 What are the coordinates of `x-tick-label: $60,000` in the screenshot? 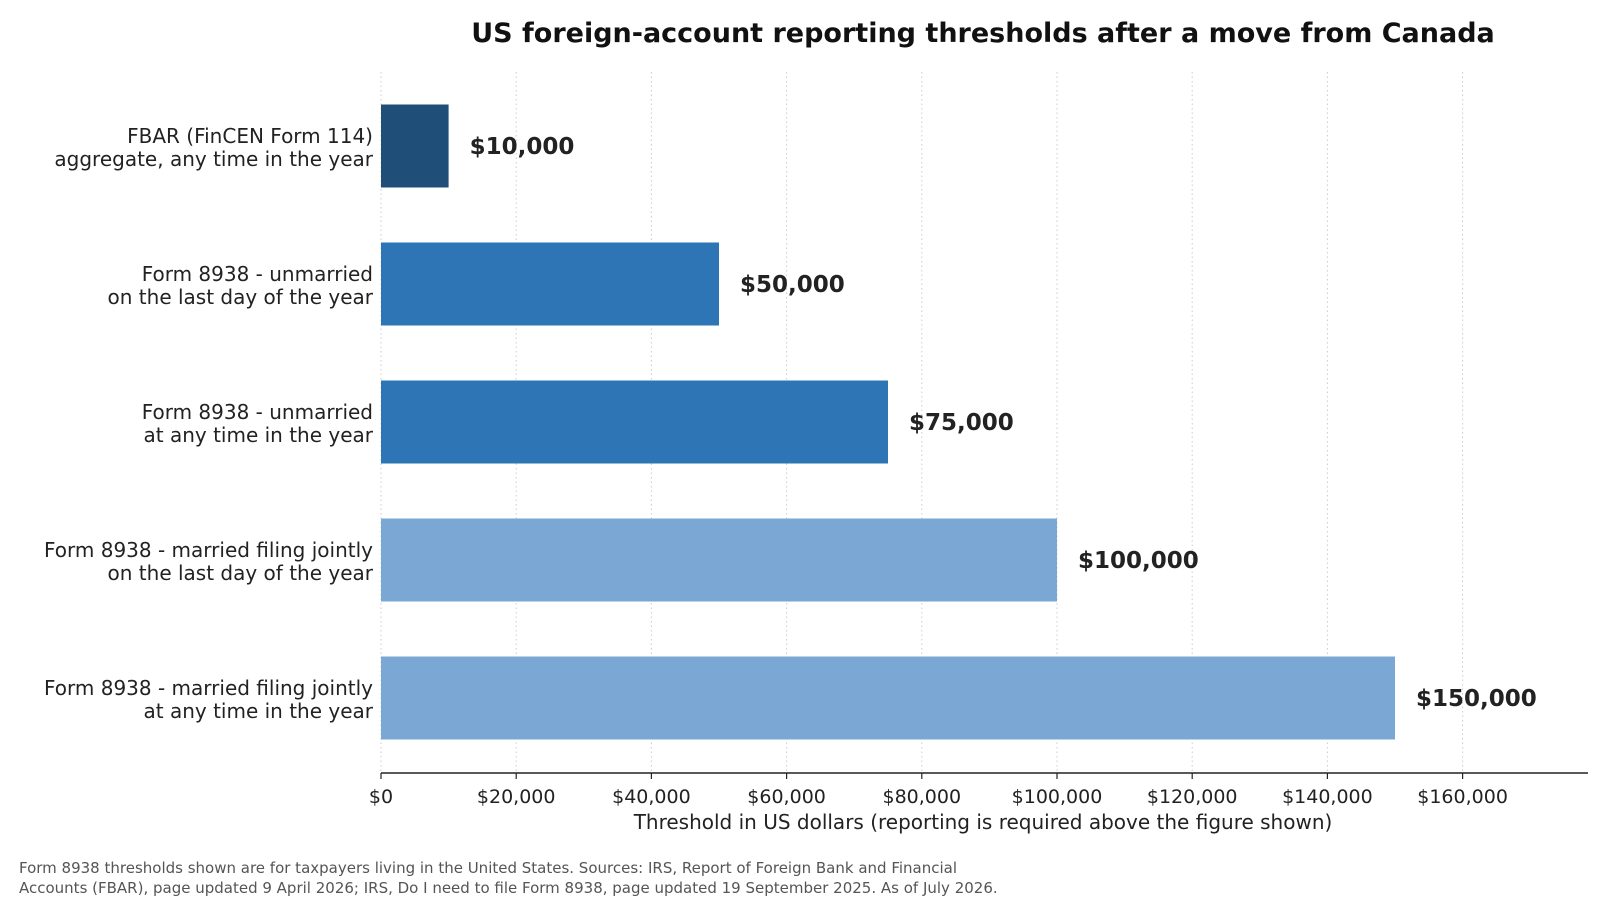 It's located at (786, 797).